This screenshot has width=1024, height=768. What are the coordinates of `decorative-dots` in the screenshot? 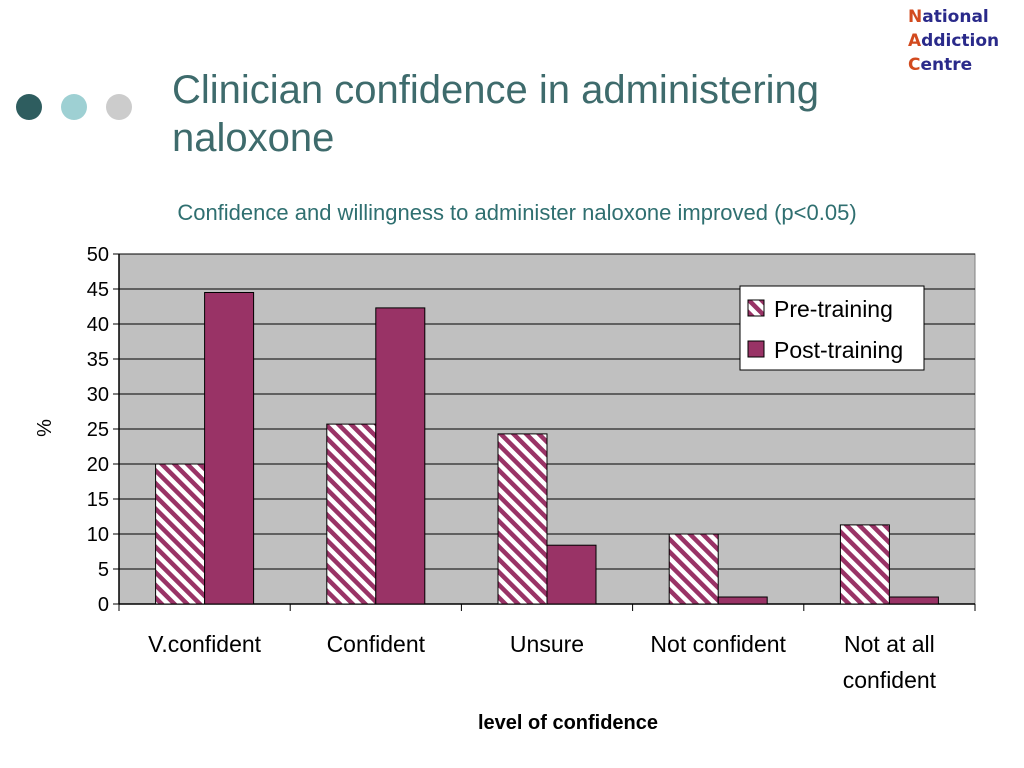 It's located at (74, 107).